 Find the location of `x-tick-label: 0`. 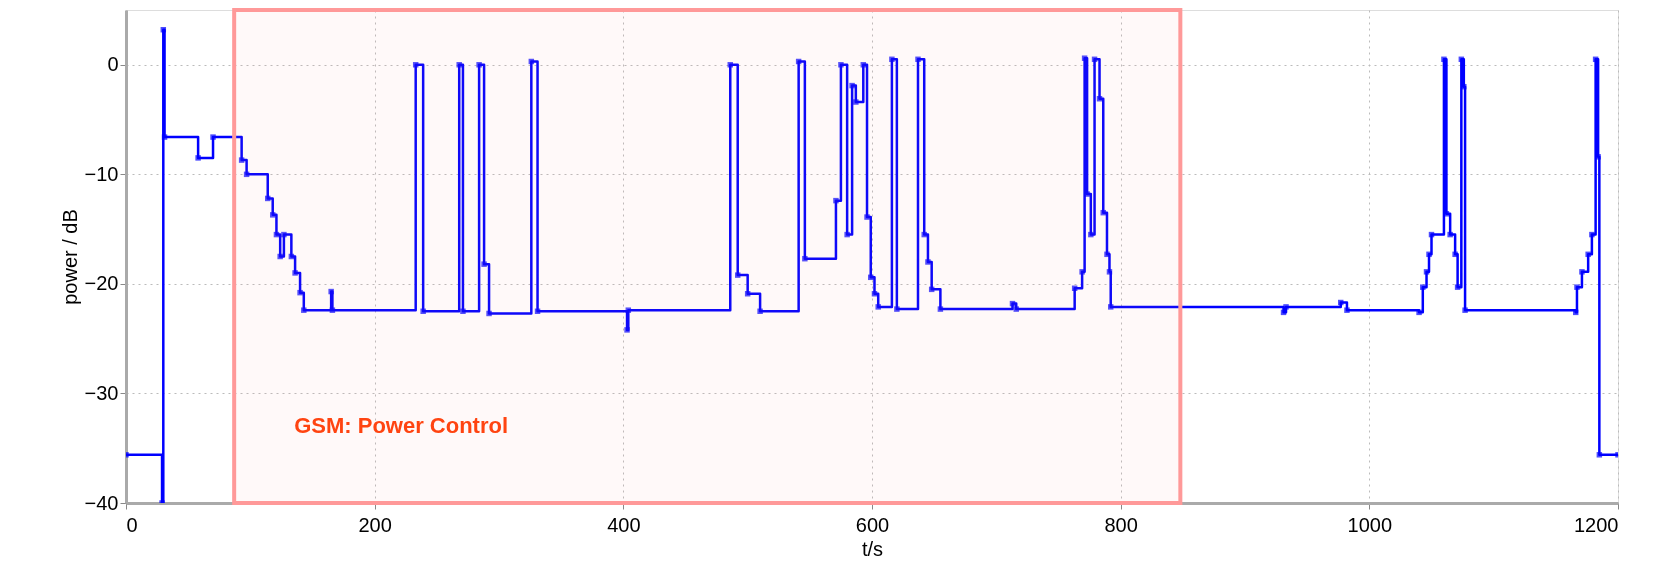

x-tick-label: 0 is located at coordinates (132, 524).